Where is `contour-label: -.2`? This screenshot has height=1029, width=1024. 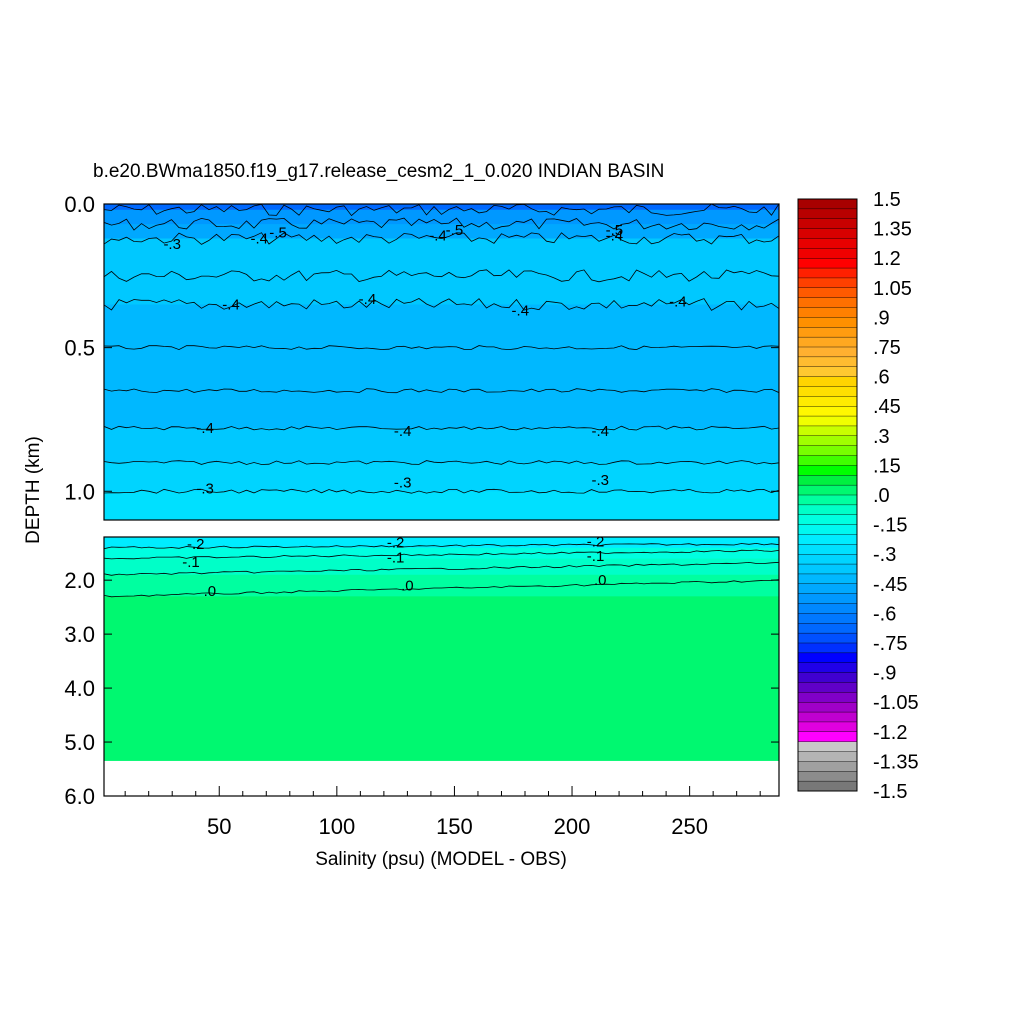
contour-label: -.2 is located at coordinates (196, 544).